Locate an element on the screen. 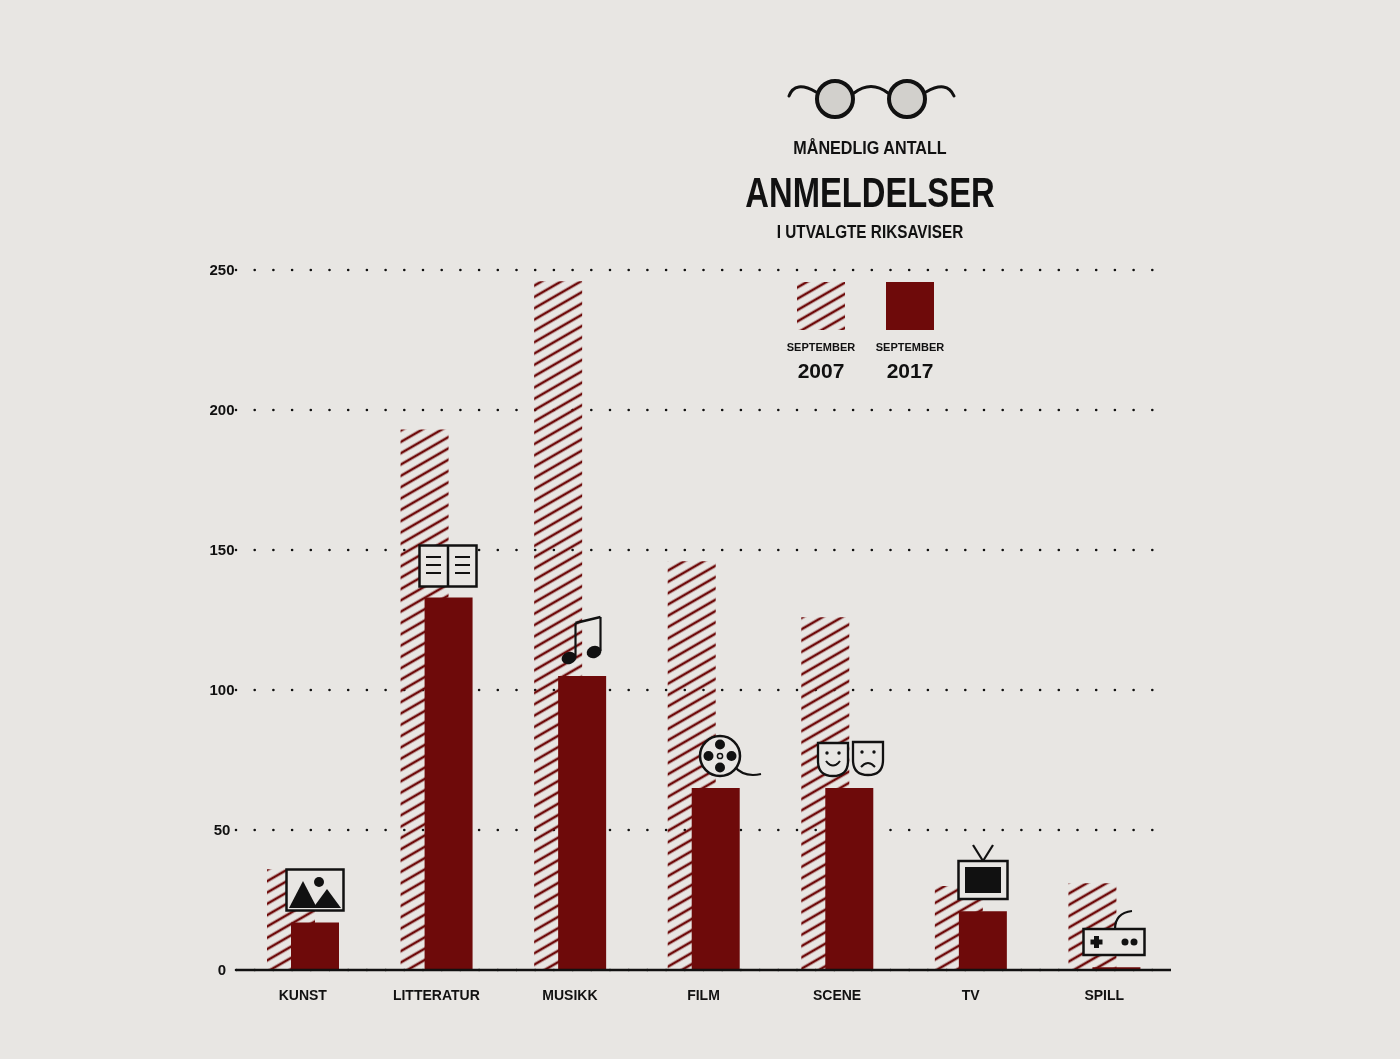 The width and height of the screenshot is (1400, 1059). x-tick-label: SPILL is located at coordinates (1104, 994).